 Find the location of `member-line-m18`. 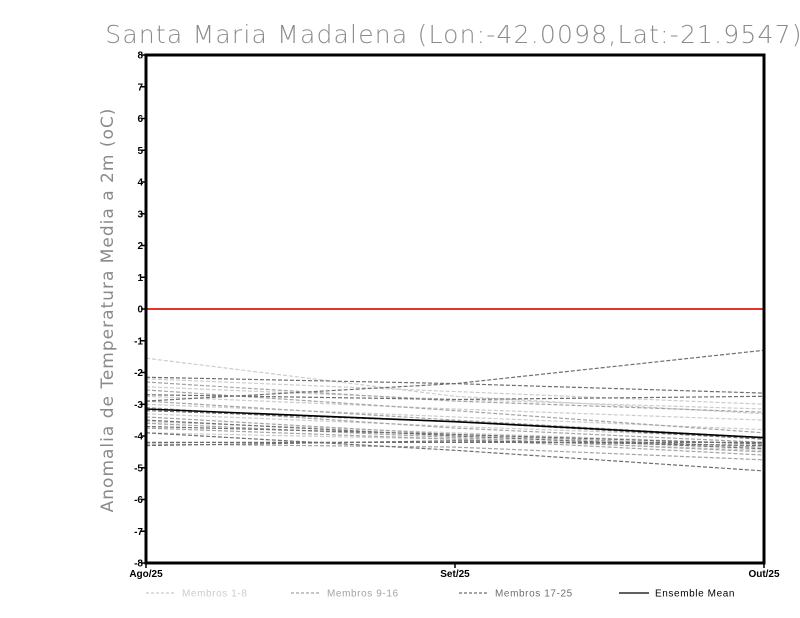

member-line-m18 is located at coordinates (455, 397).